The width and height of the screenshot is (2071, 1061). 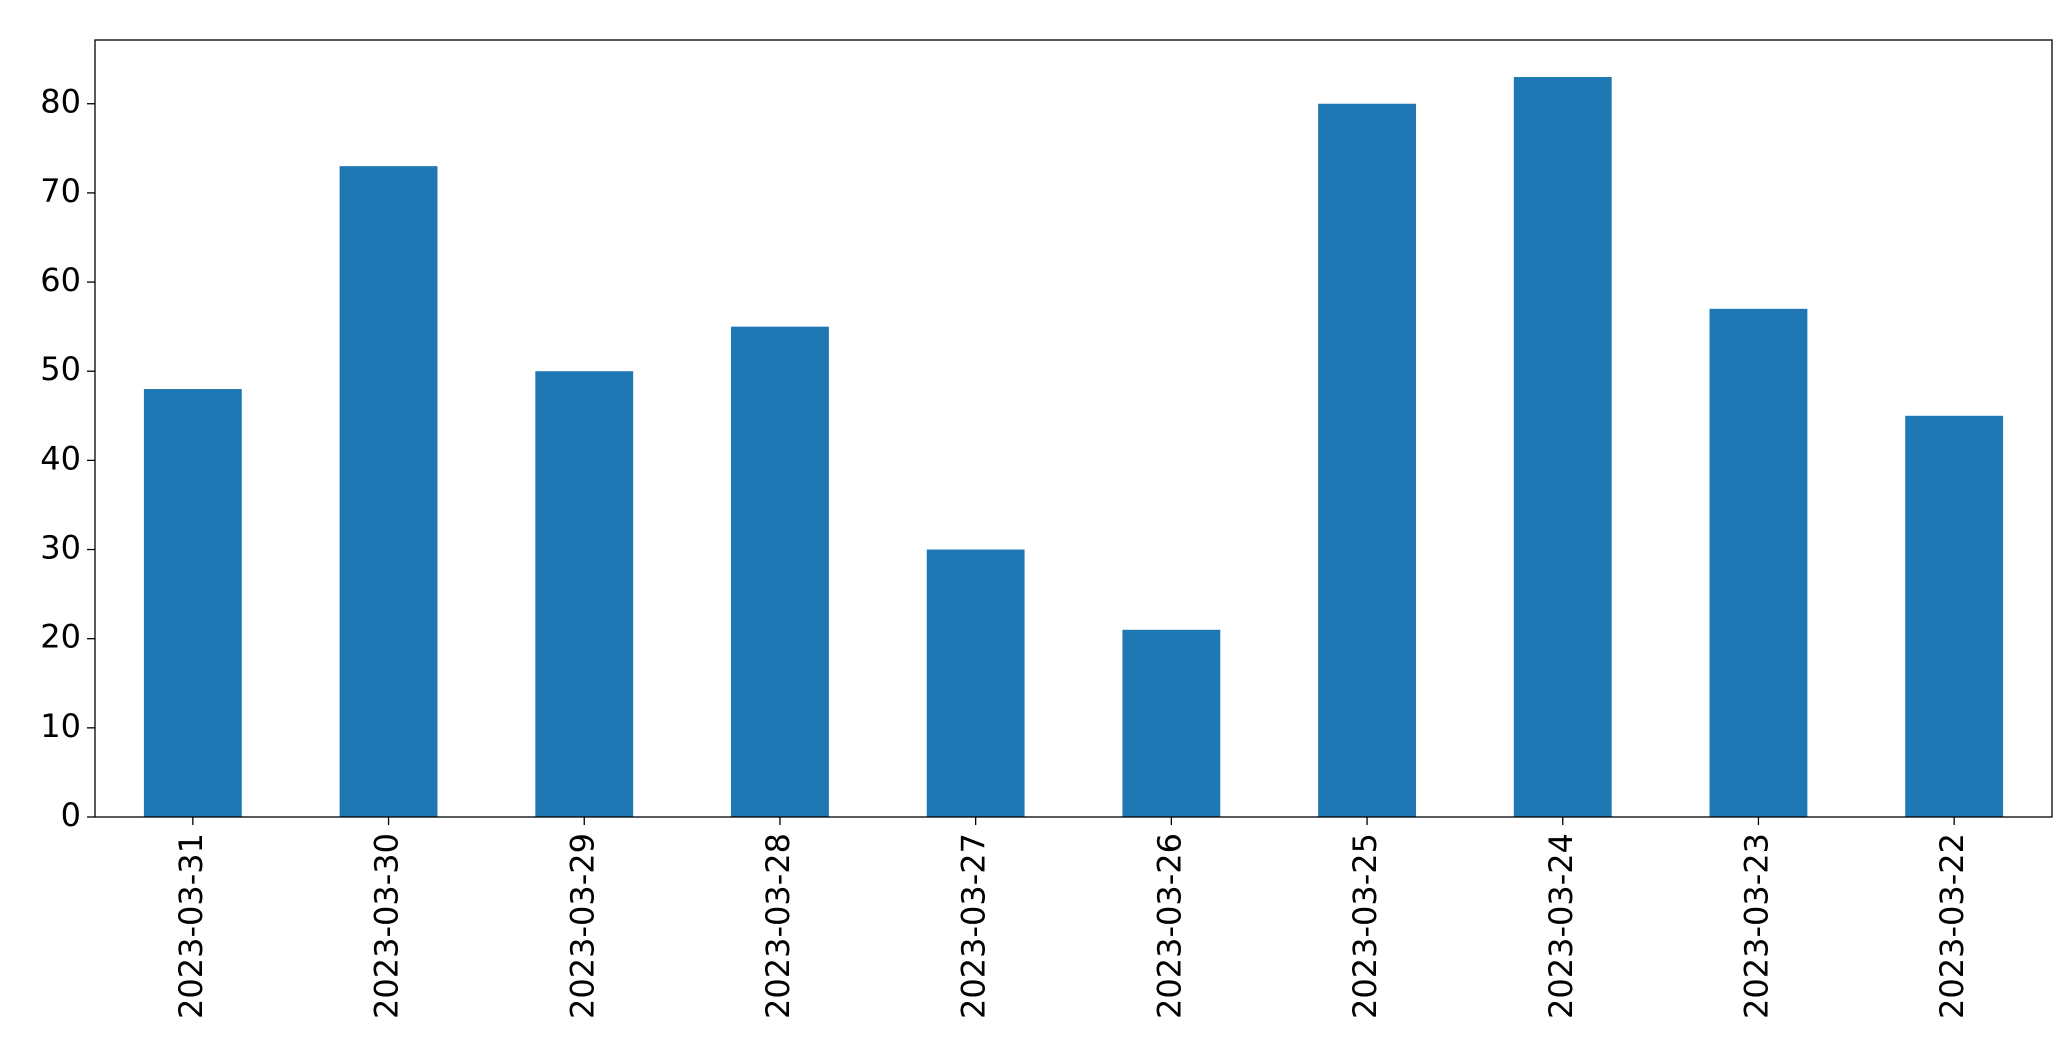 I want to click on y-tick-label: 10, so click(x=60, y=726).